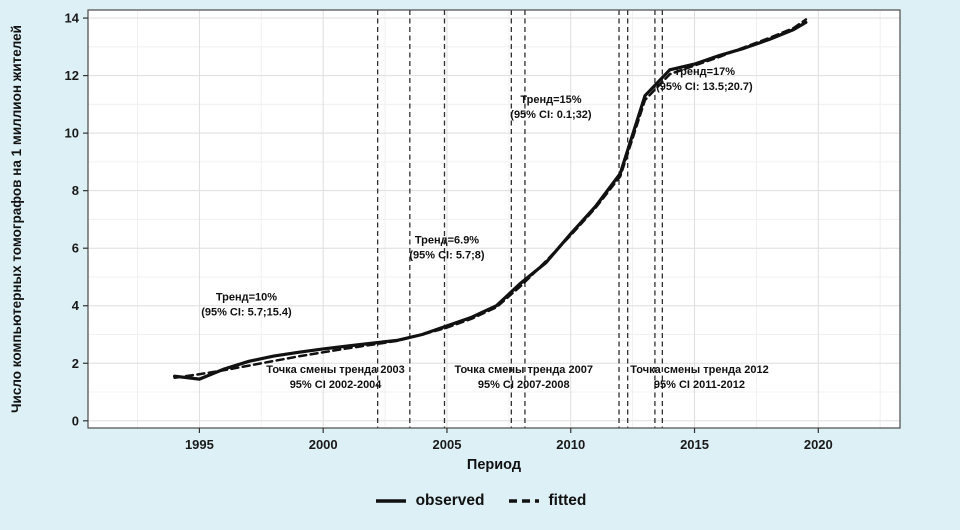 Image resolution: width=960 pixels, height=530 pixels. What do you see at coordinates (447, 241) in the screenshot?
I see `annotation-text: Тренд=6.9%` at bounding box center [447, 241].